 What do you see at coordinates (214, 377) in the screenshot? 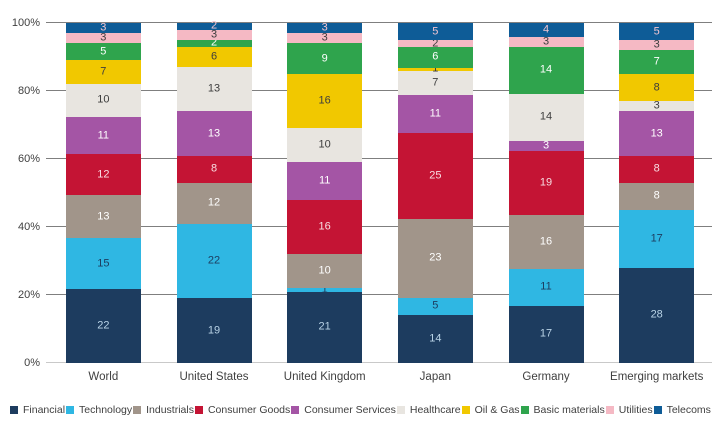
I see `x-category-label: United States` at bounding box center [214, 377].